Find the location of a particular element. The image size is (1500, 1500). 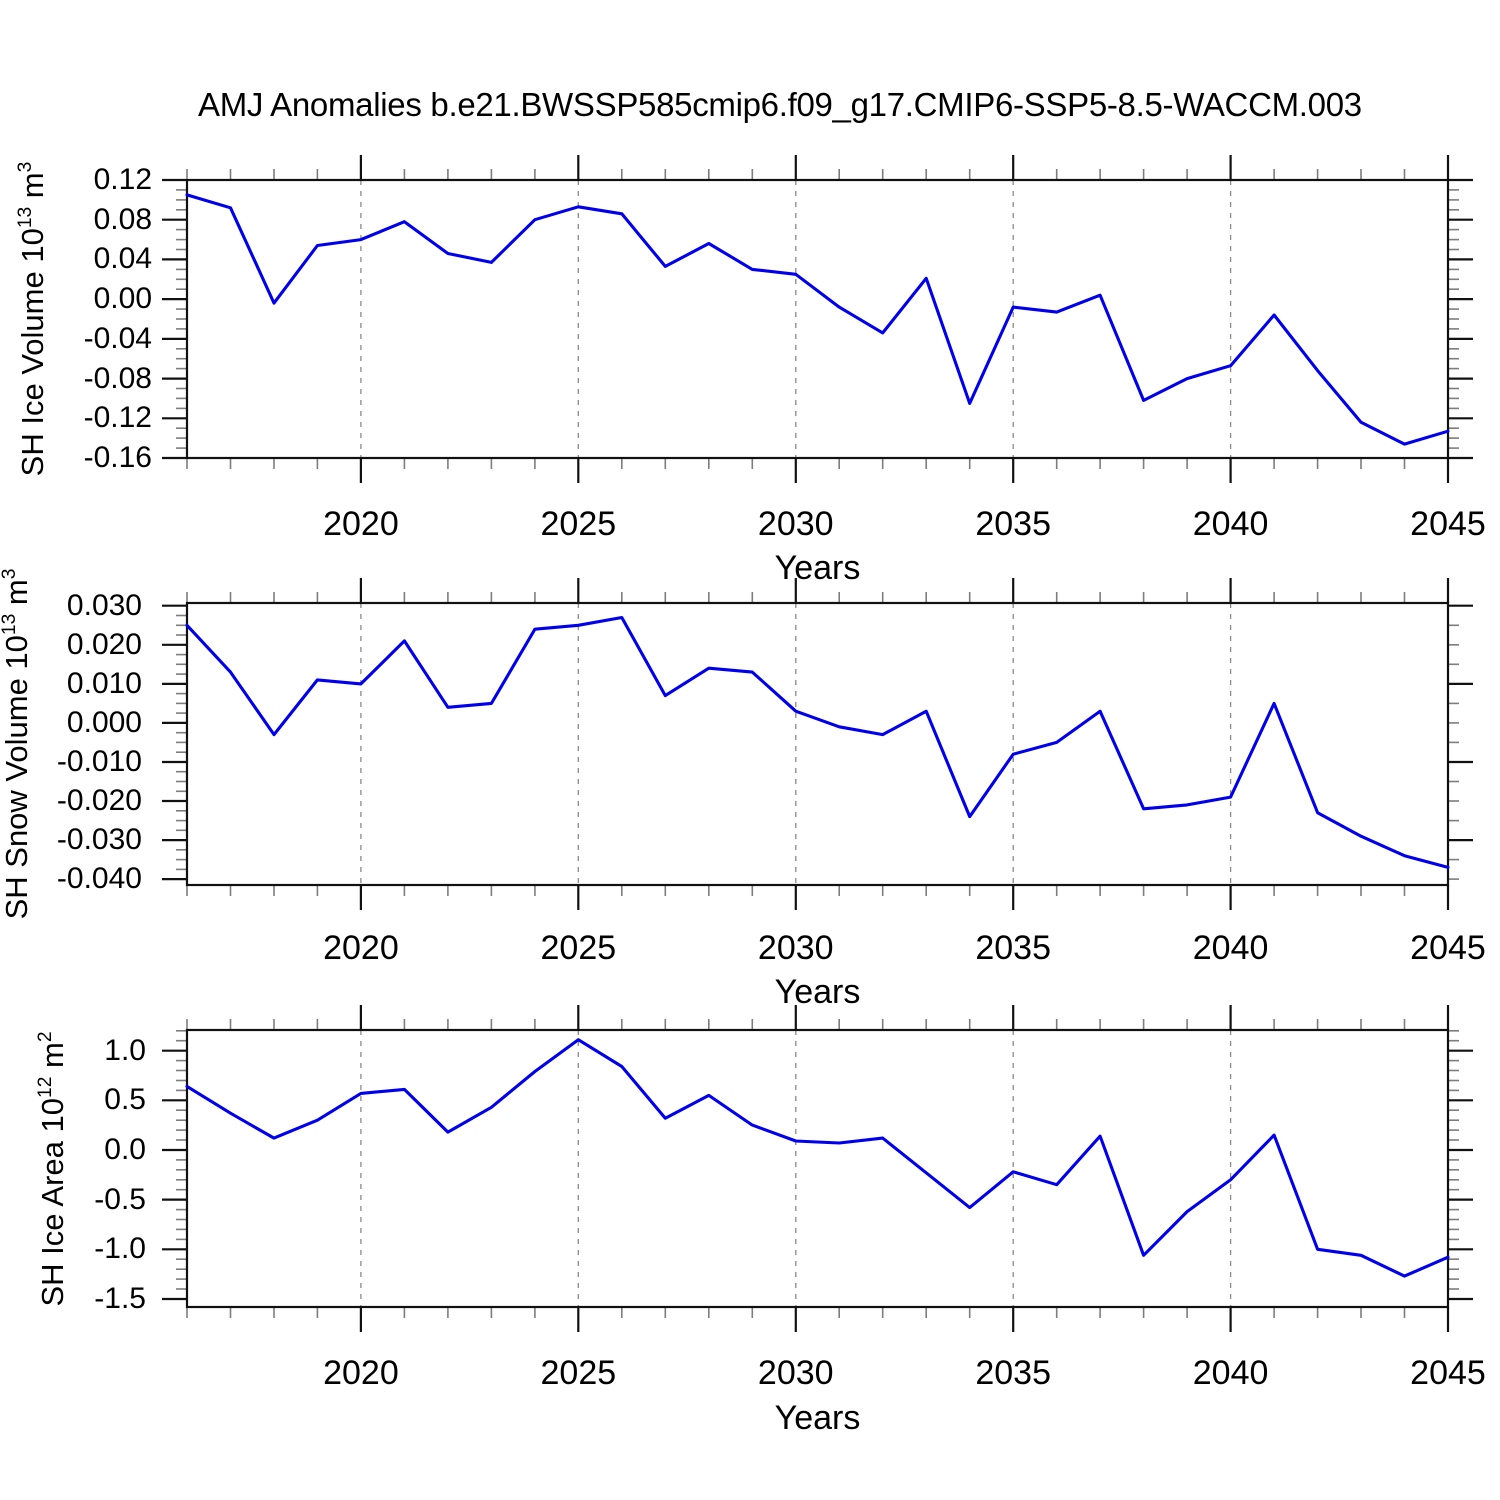

sh-snow-volume-line is located at coordinates (817, 742).